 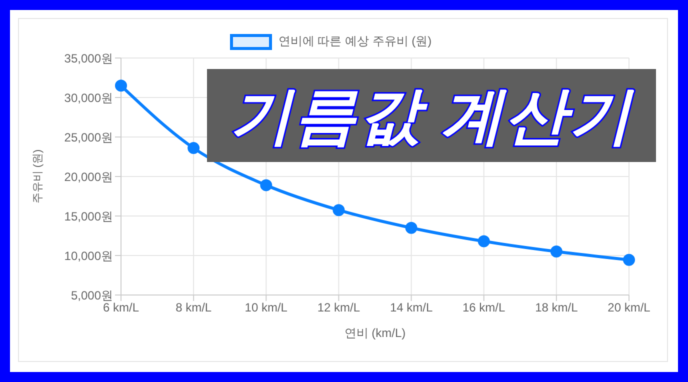 I want to click on x-tick-label: 6 km/L, so click(x=121, y=307).